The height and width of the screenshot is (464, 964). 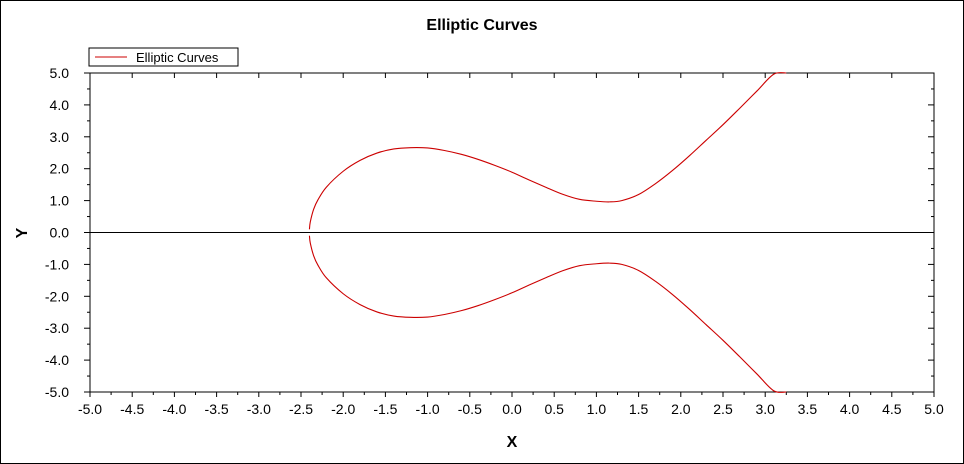 I want to click on y-tick-label: 3.0, so click(x=60, y=137).